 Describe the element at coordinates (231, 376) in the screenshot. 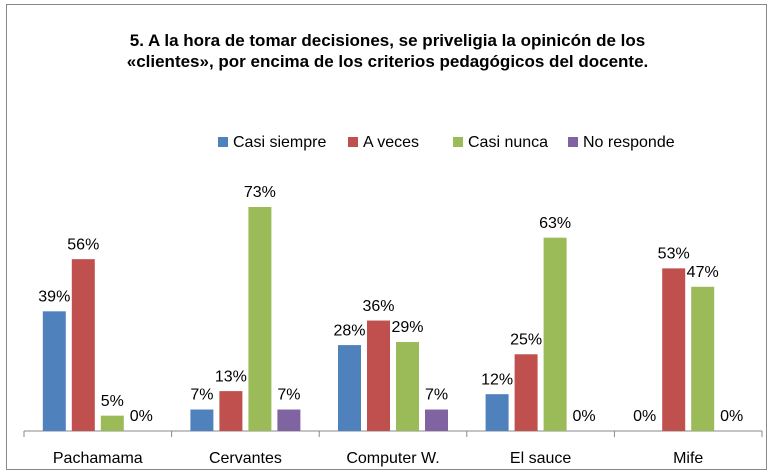

I see `data-label: 13%` at that location.